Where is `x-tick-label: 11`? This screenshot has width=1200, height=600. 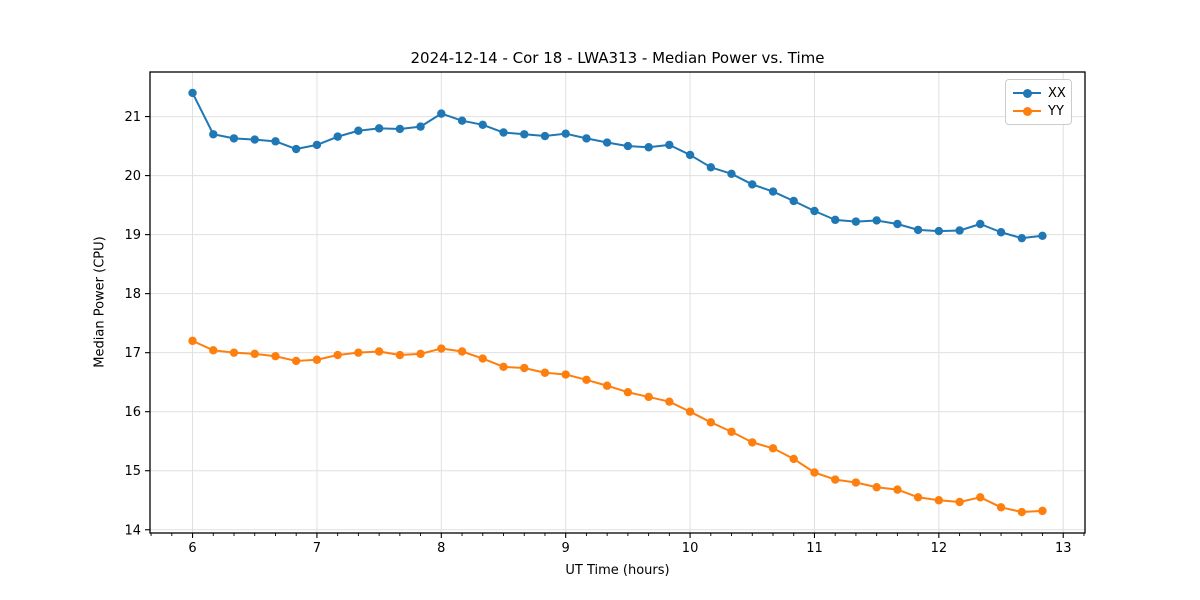
x-tick-label: 11 is located at coordinates (814, 548).